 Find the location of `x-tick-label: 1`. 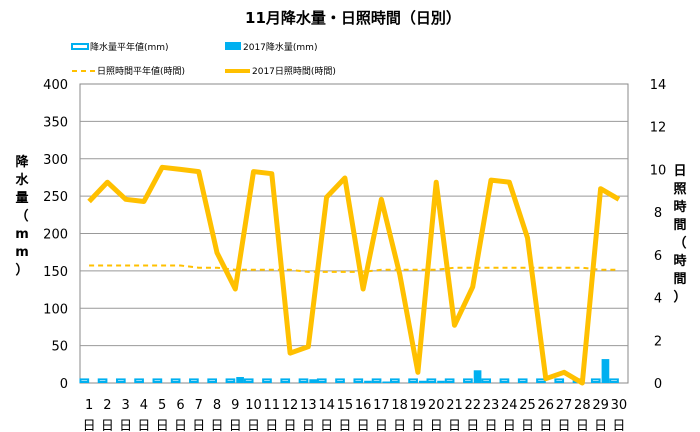

x-tick-label: 1 is located at coordinates (89, 405).